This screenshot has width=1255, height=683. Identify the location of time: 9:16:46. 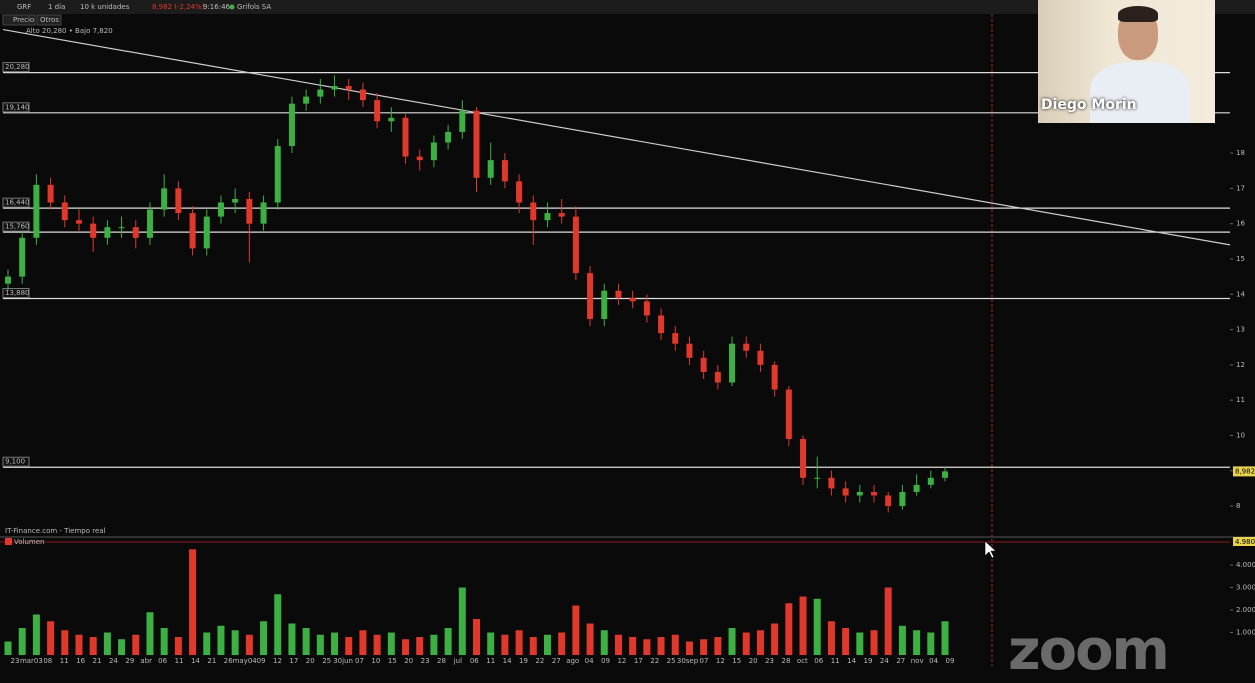
(217, 7).